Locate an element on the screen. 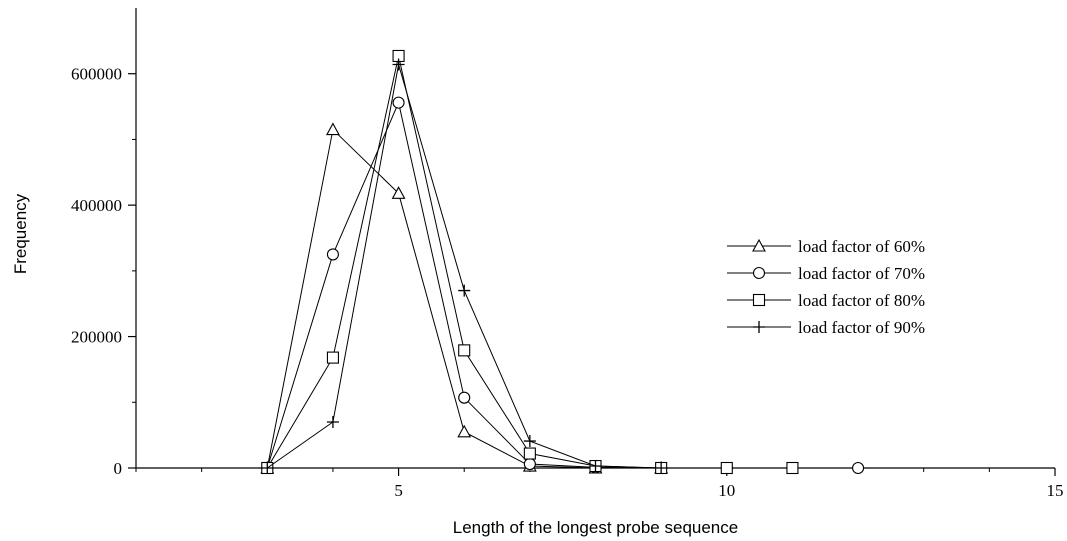 The width and height of the screenshot is (1067, 541). legend-item: load factor of 70% is located at coordinates (826, 273).